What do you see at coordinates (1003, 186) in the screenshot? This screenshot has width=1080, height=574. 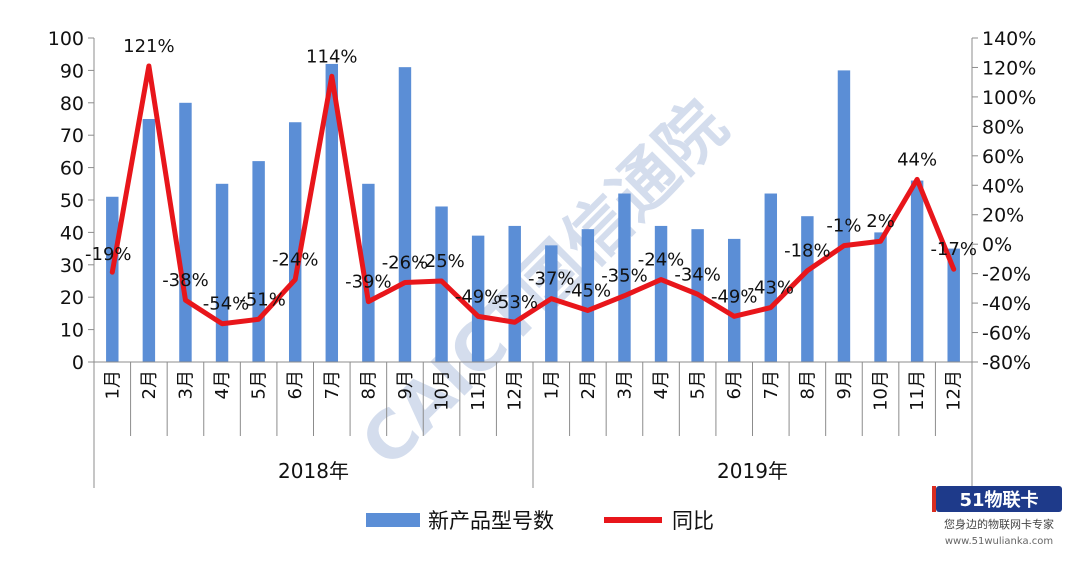 I see `right-tick-label: 40%` at bounding box center [1003, 186].